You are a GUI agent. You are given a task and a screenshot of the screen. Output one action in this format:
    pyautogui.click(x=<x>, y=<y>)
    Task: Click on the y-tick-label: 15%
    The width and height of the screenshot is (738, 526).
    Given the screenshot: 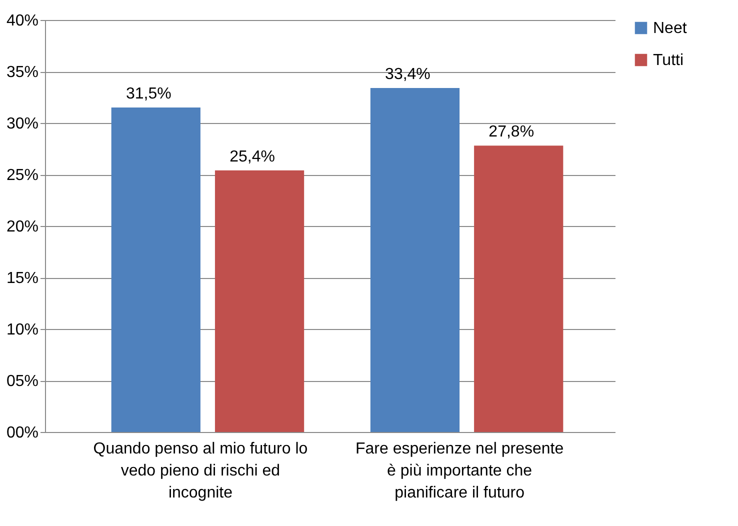 What is the action you would take?
    pyautogui.click(x=22, y=278)
    